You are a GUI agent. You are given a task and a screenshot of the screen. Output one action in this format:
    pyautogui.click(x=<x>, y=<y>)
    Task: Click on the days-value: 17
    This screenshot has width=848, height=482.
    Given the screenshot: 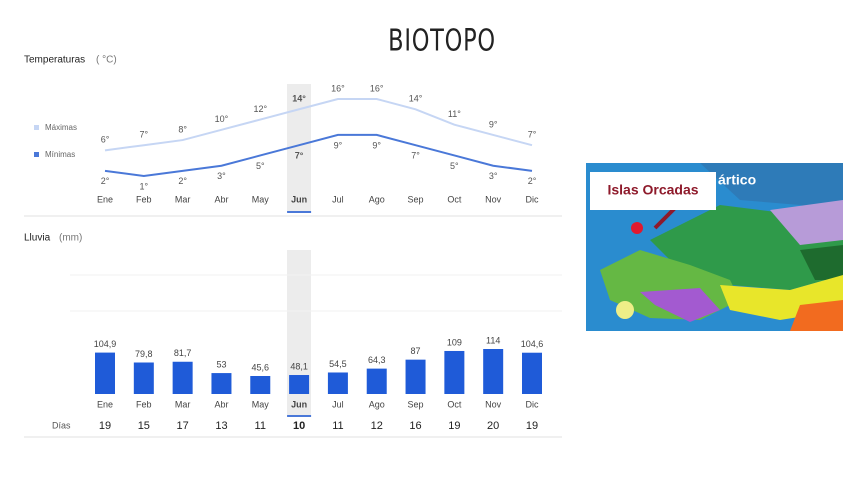 What is the action you would take?
    pyautogui.click(x=183, y=426)
    